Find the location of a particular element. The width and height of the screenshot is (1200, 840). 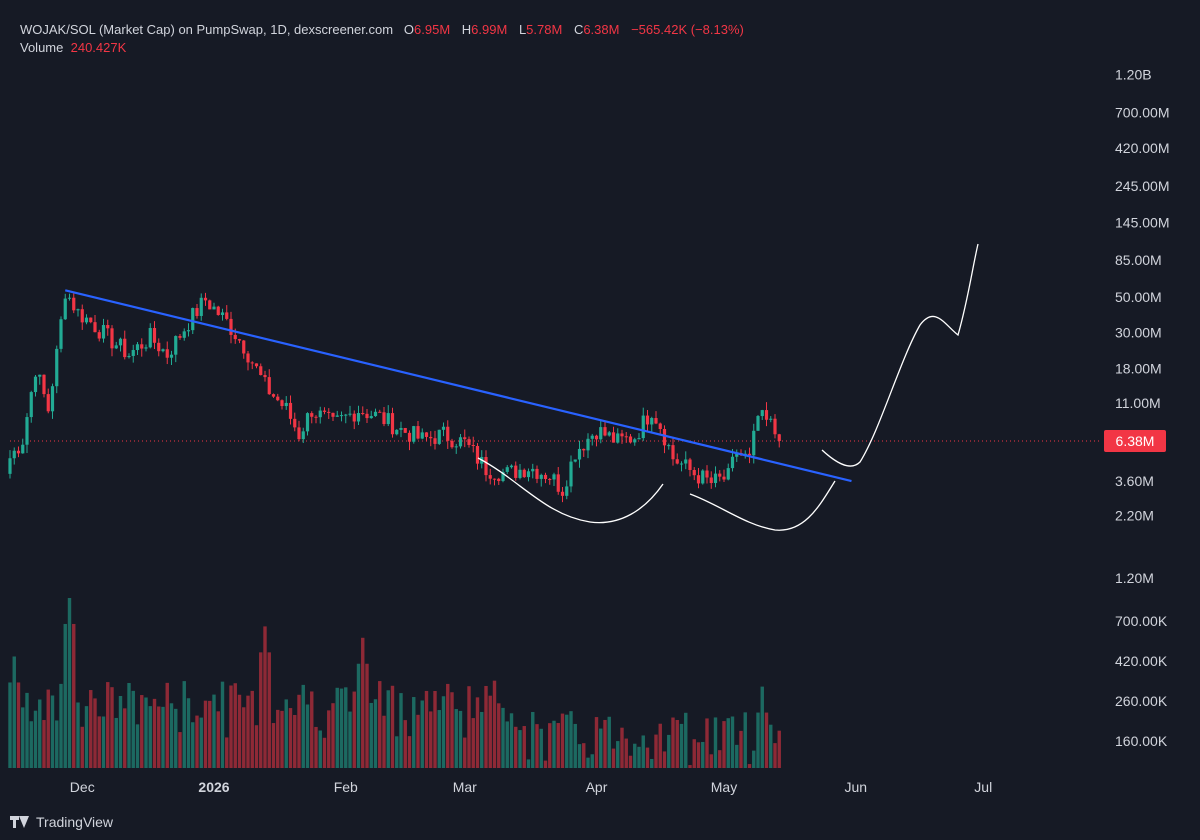

y-tick-label: 700.00M is located at coordinates (1142, 112).